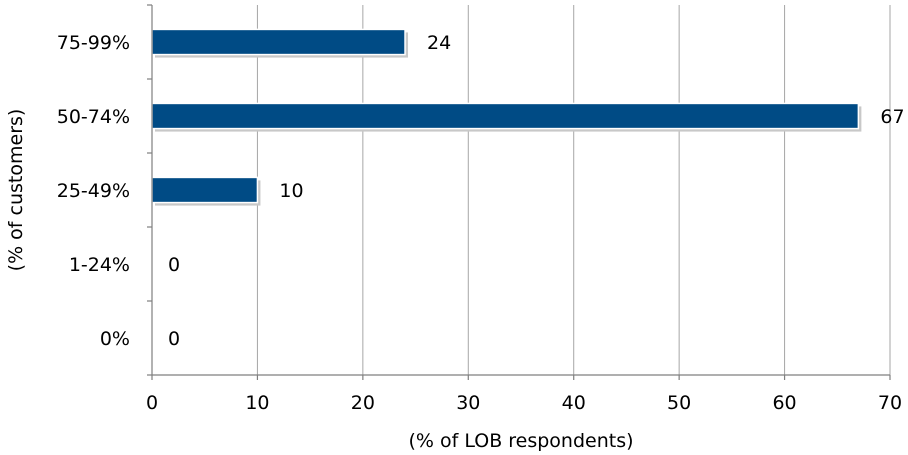 The width and height of the screenshot is (908, 455). Describe the element at coordinates (93, 191) in the screenshot. I see `y-tick-label: 25-49%` at that location.